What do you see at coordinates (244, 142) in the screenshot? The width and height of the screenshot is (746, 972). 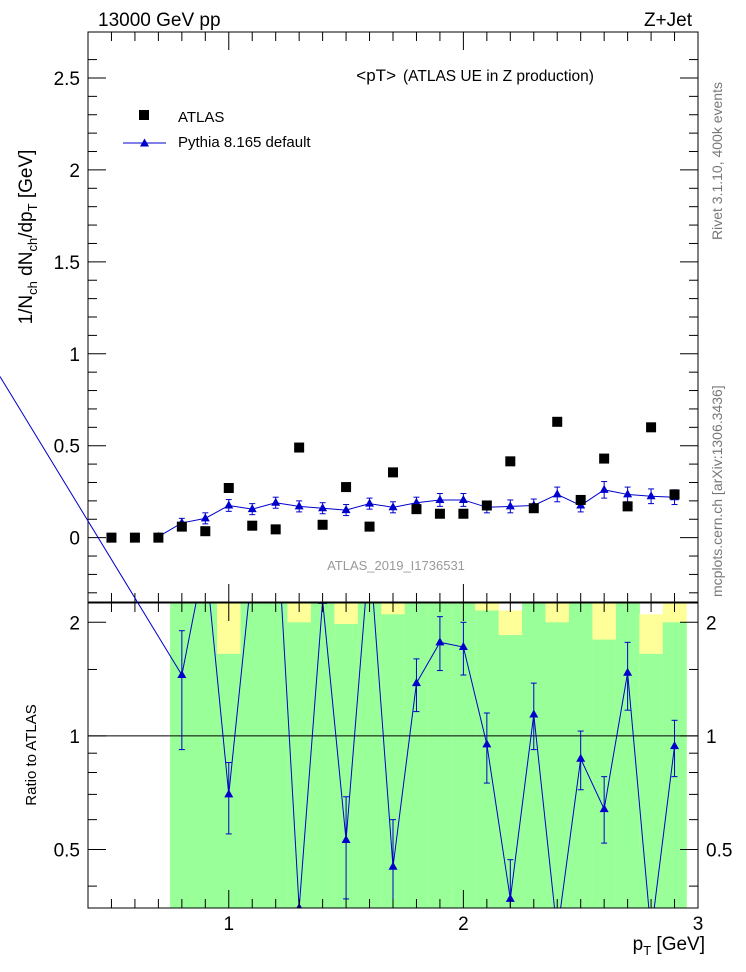 I see `legend-pythia-label: Pythia 8.165 default` at bounding box center [244, 142].